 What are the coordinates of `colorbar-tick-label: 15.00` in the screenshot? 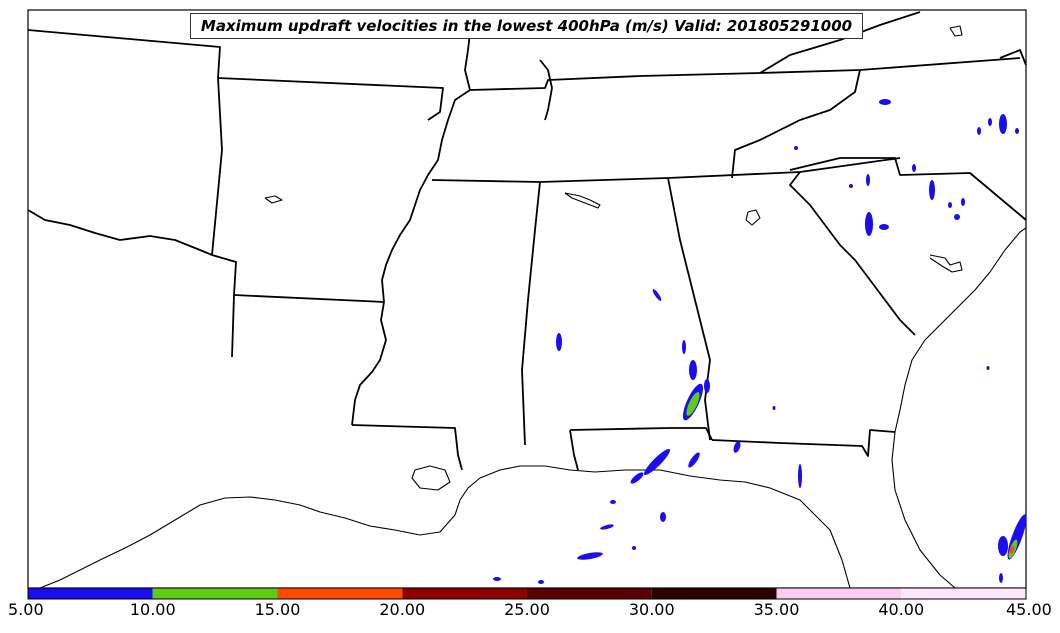 It's located at (277, 609).